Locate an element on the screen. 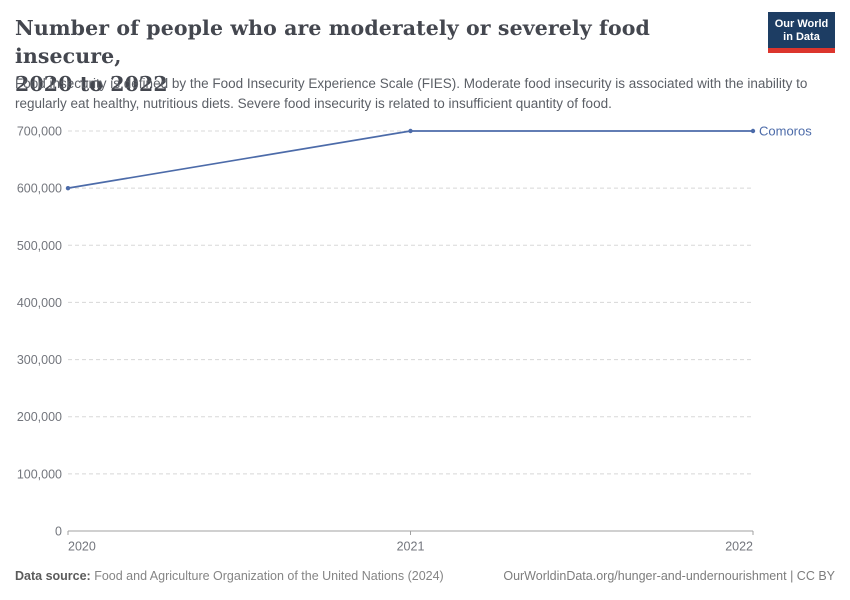 Image resolution: width=850 pixels, height=600 pixels. y-axis-tick-label: 300,000 is located at coordinates (39, 360).